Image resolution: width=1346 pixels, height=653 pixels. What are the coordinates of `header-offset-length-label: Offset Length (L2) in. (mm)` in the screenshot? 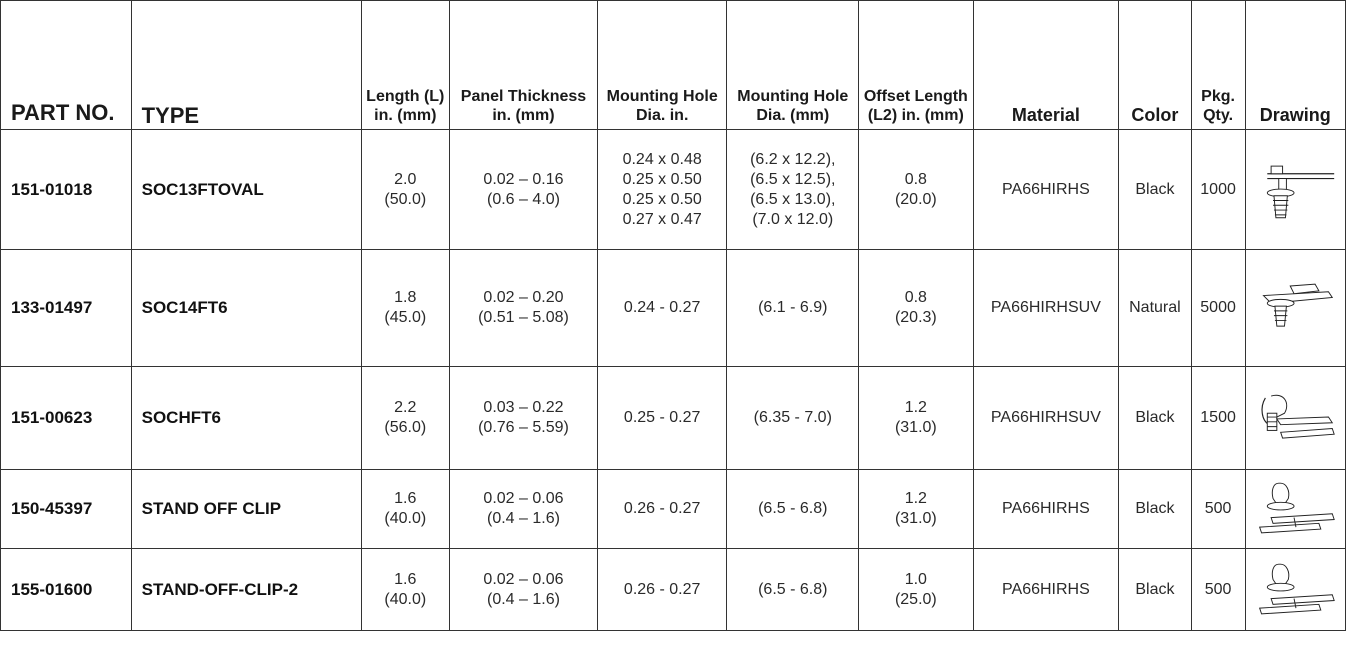 It's located at (916, 106).